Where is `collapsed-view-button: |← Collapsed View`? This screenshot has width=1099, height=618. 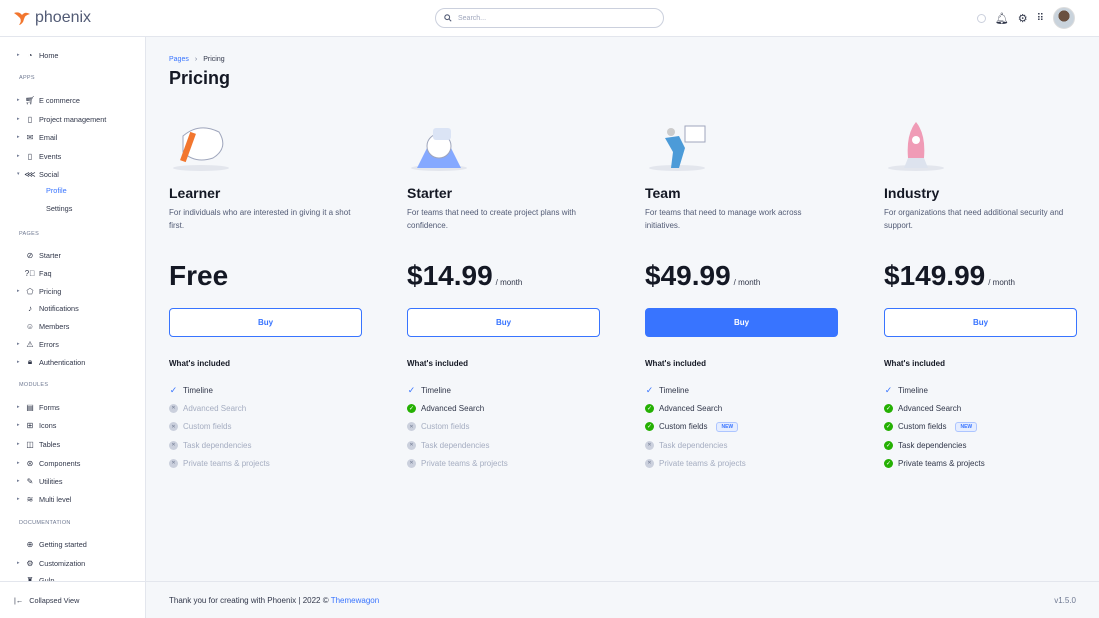 collapsed-view-button: |← Collapsed View is located at coordinates (72, 599).